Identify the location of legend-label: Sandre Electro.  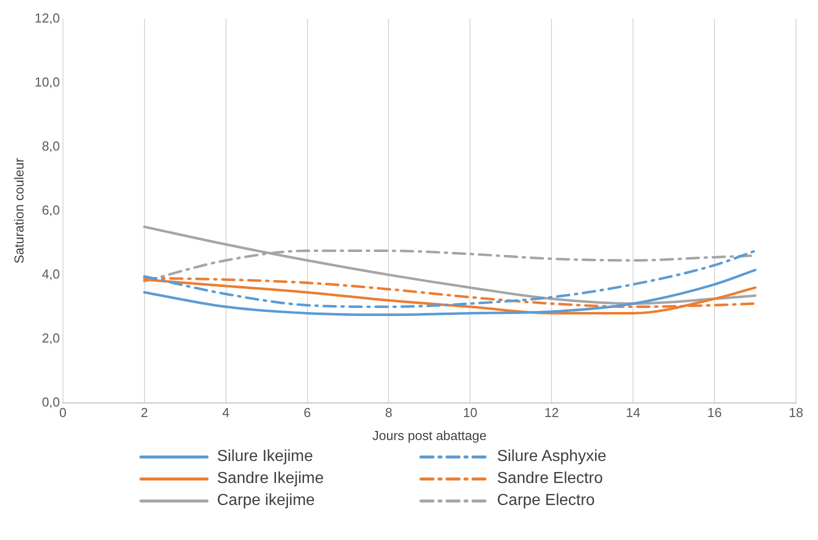
(550, 479).